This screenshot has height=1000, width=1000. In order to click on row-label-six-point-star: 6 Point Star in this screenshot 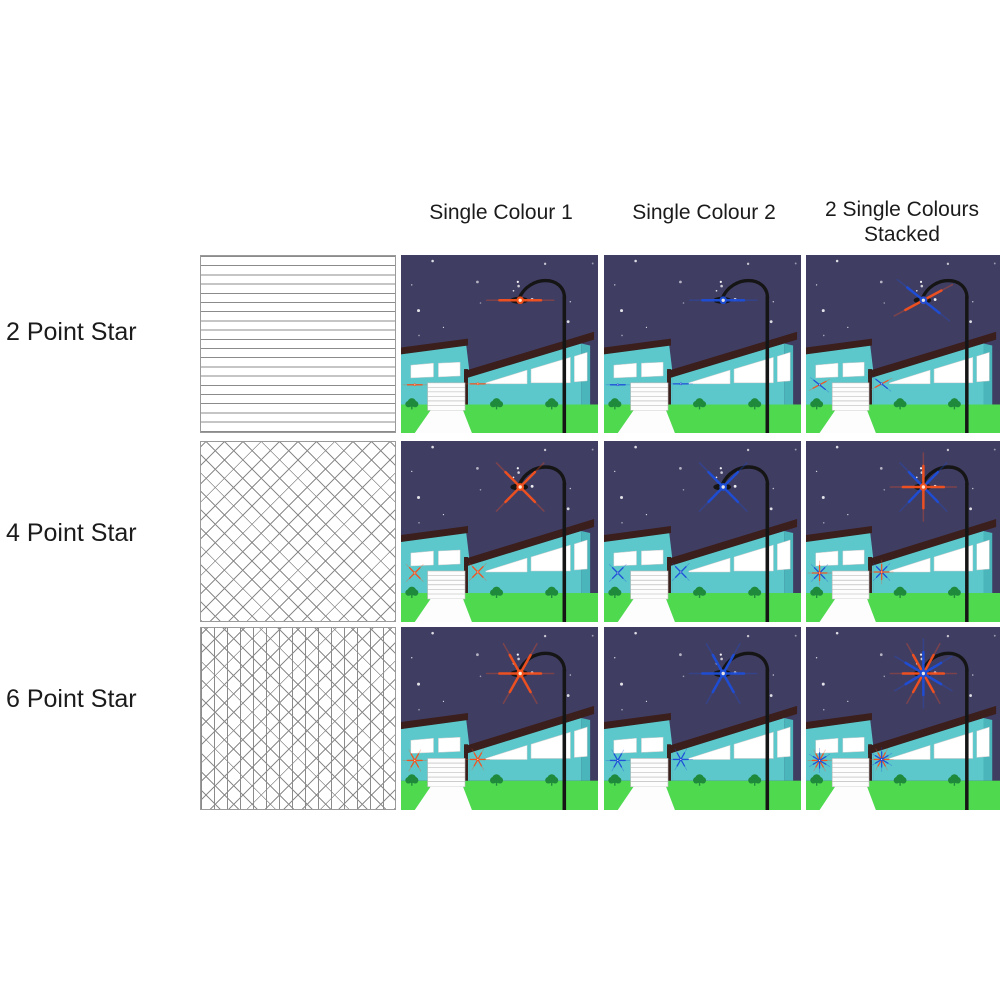, I will do `click(71, 699)`.